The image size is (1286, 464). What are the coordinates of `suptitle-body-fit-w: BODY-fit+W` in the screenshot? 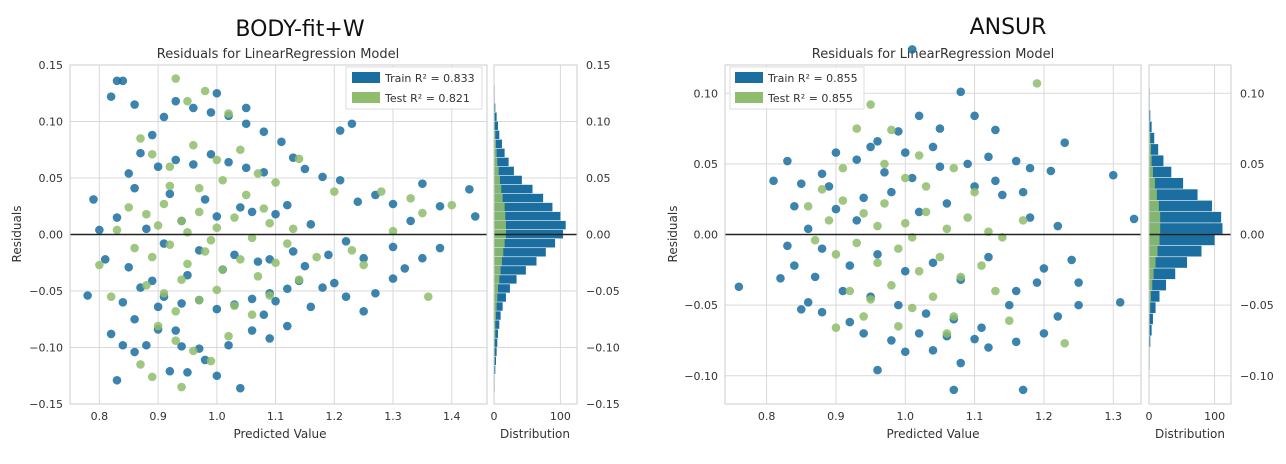 It's located at (299, 29).